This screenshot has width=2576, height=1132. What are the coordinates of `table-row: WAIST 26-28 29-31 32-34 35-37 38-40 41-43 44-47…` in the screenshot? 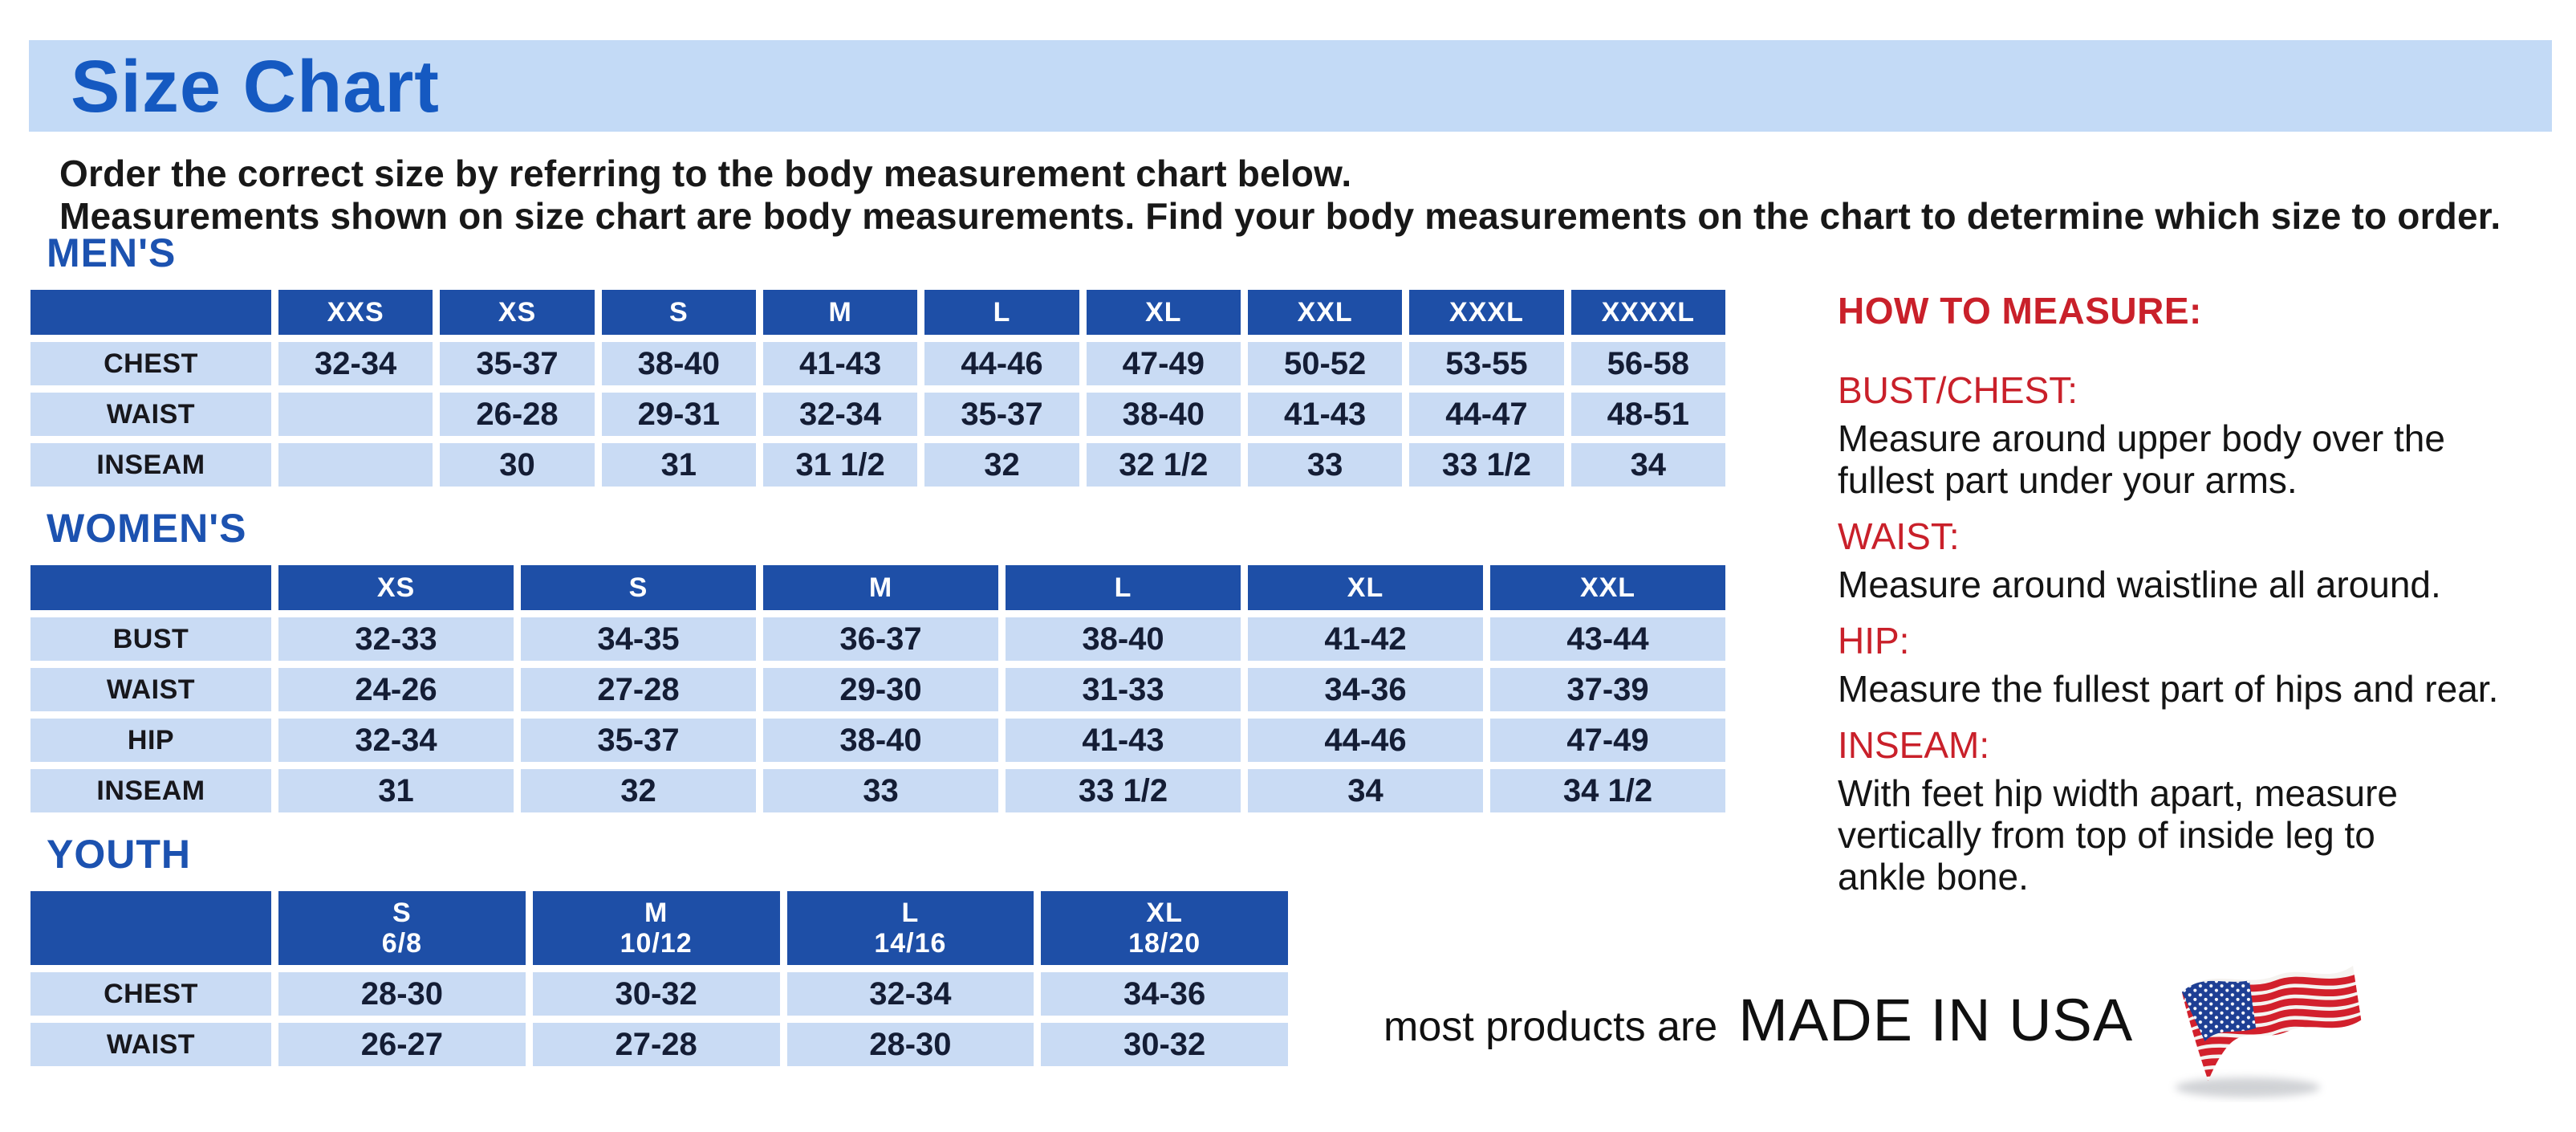 It's located at (877, 415).